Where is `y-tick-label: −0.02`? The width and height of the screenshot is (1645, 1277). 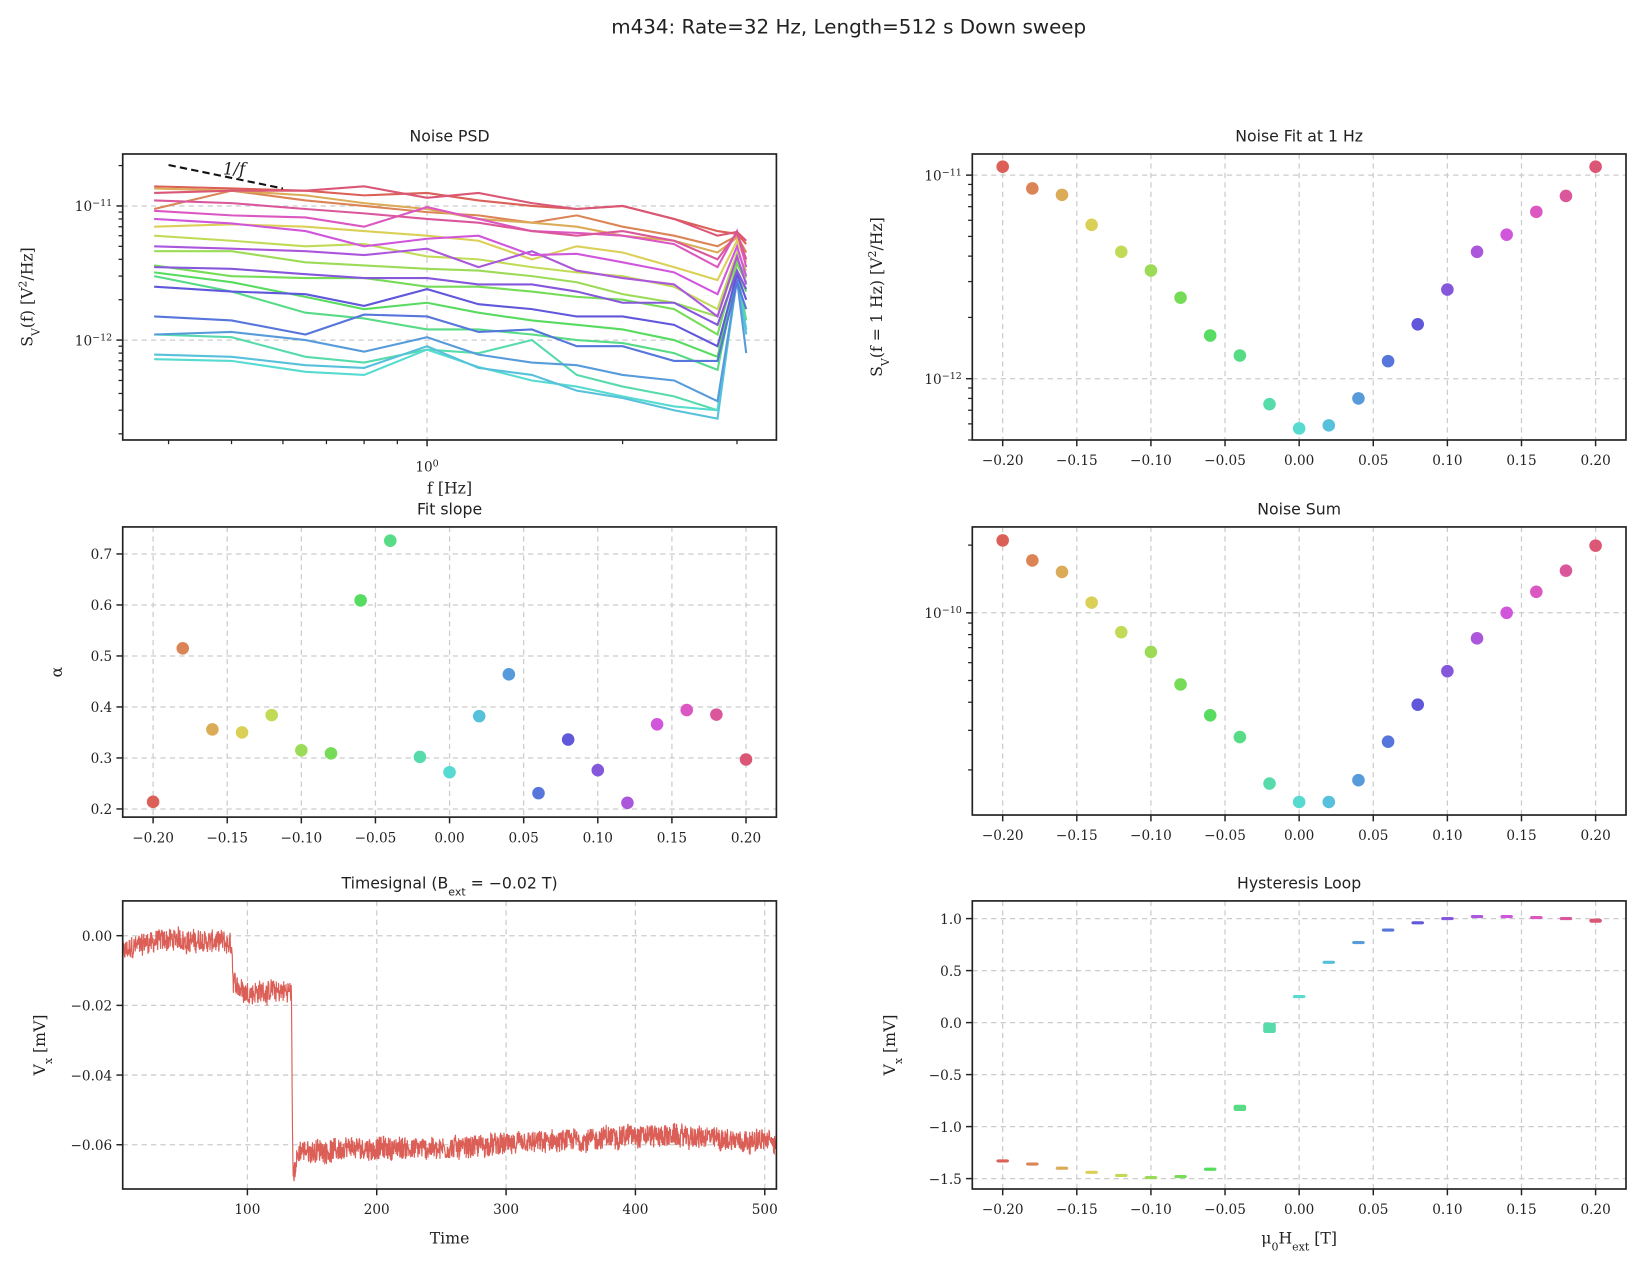 y-tick-label: −0.02 is located at coordinates (92, 1007).